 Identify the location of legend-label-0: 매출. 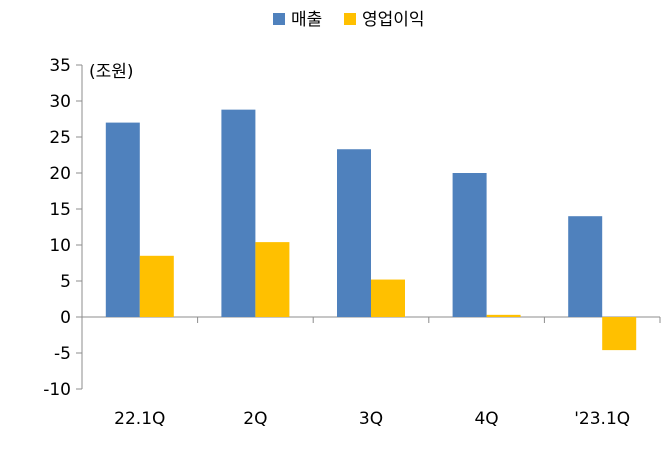
(306, 20).